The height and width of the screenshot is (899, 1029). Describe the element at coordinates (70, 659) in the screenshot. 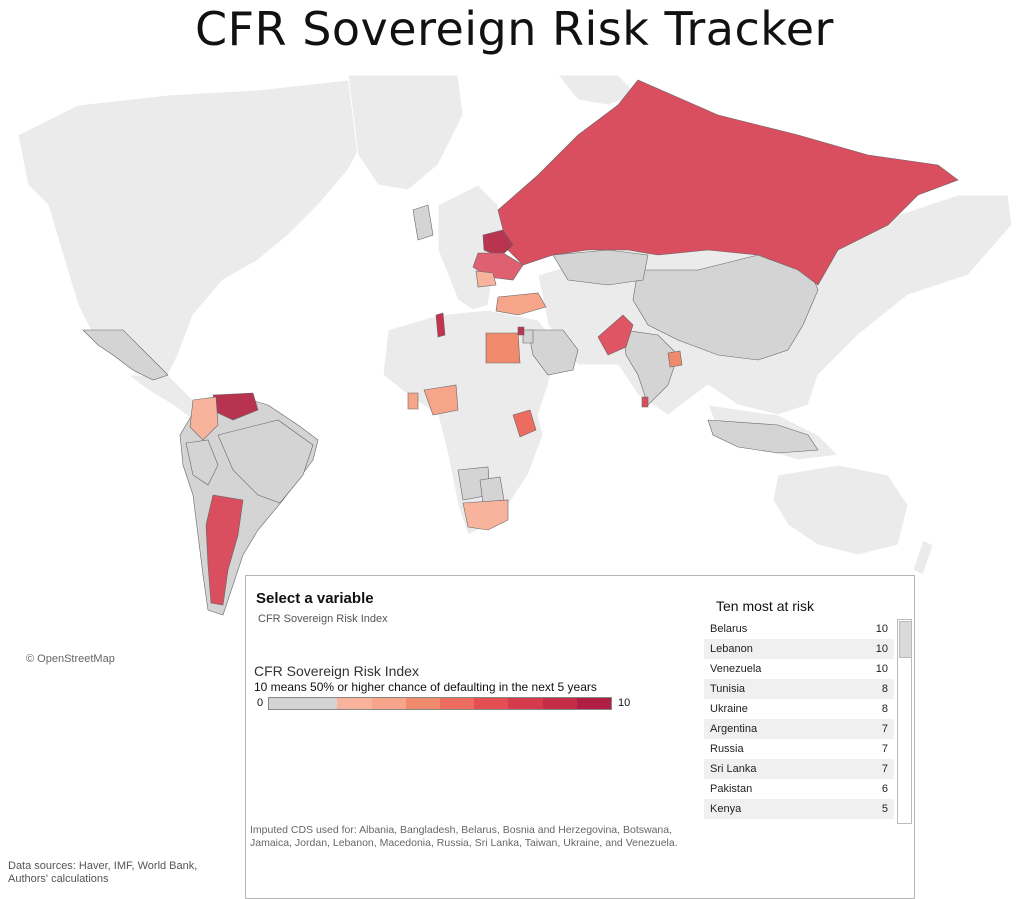

I see `map-attribution: © OpenStreetMap` at that location.